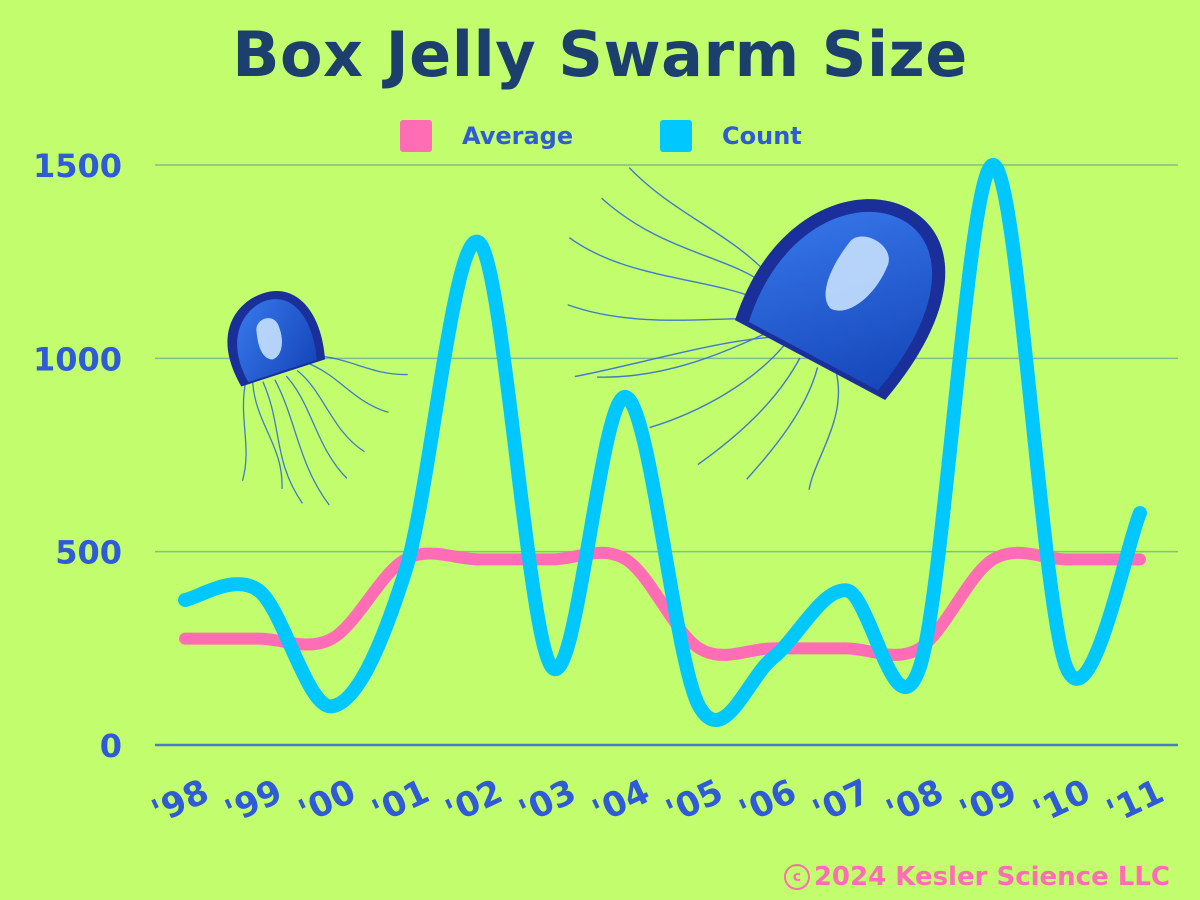  I want to click on x-tick-label: '99, so click(253, 802).